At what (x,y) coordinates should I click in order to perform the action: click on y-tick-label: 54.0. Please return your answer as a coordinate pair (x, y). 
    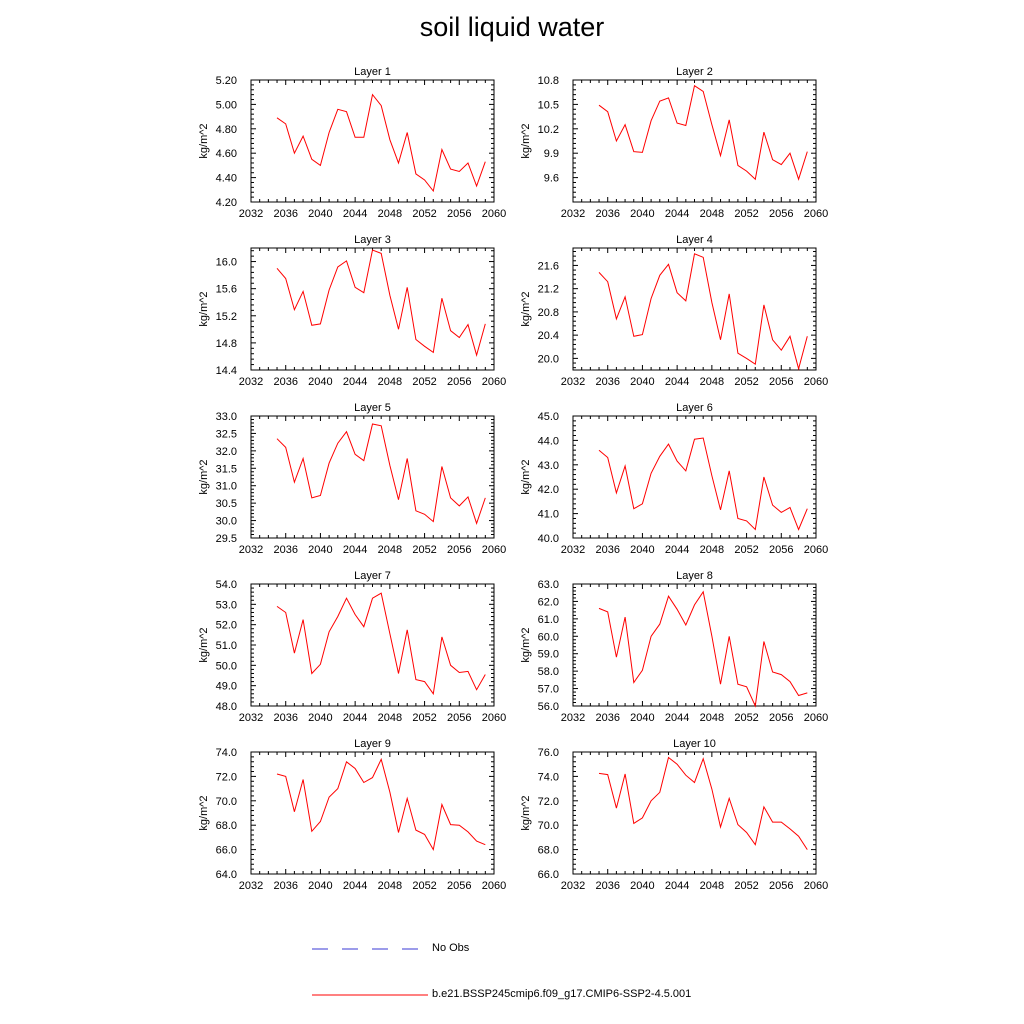
    Looking at the image, I should click on (226, 585).